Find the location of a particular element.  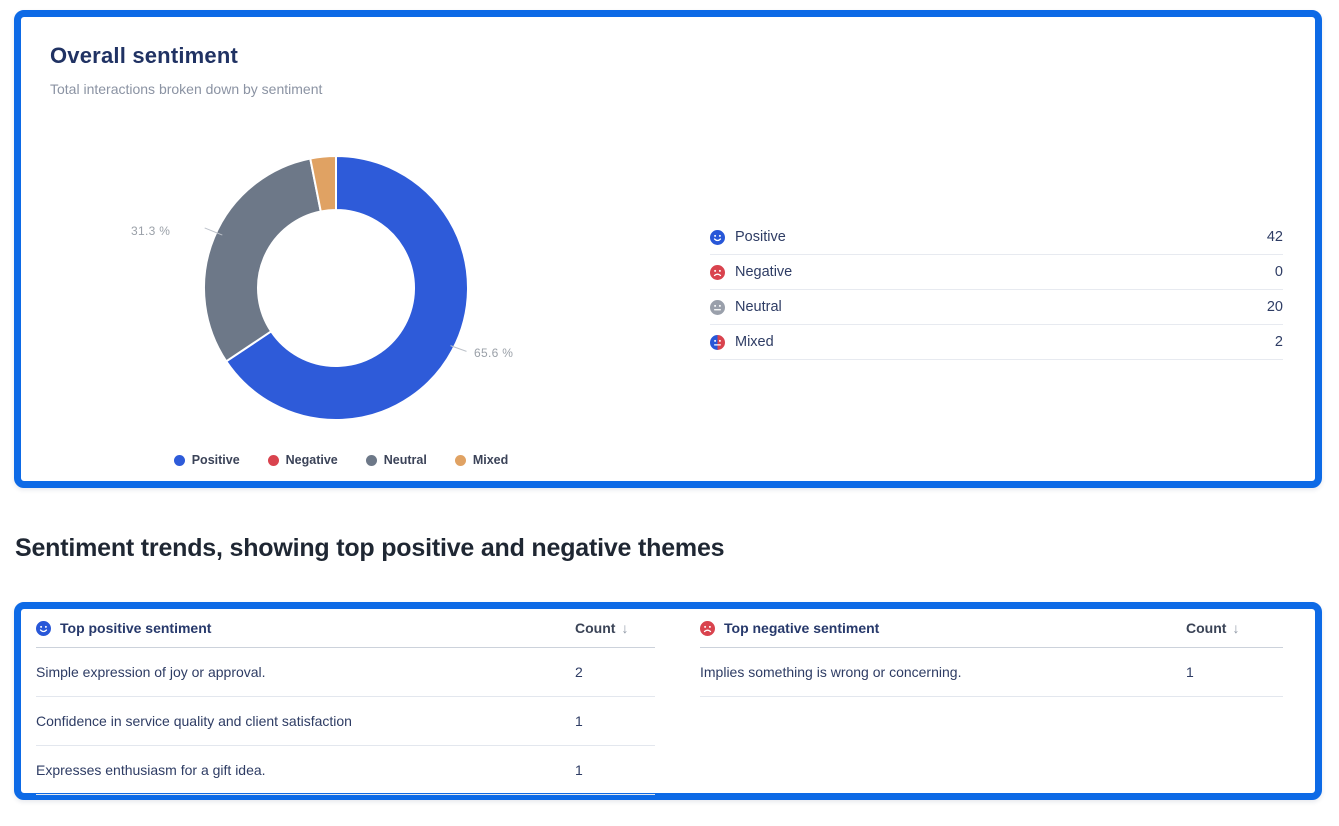

negative-dot-icon is located at coordinates (273, 460).